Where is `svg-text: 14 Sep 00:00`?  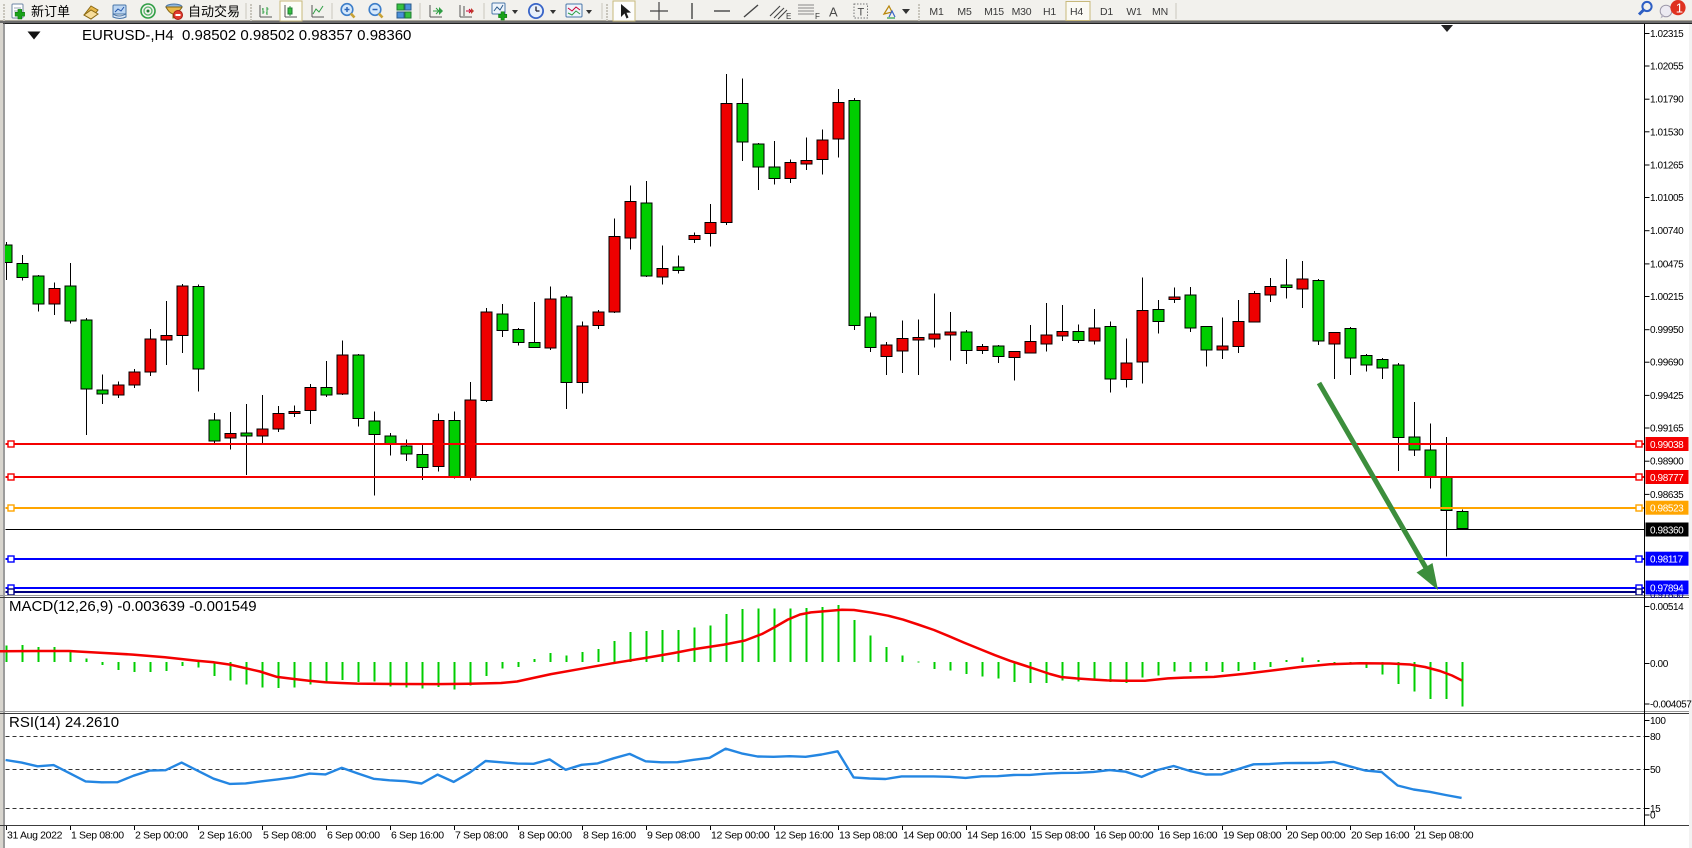 svg-text: 14 Sep 00:00 is located at coordinates (932, 836).